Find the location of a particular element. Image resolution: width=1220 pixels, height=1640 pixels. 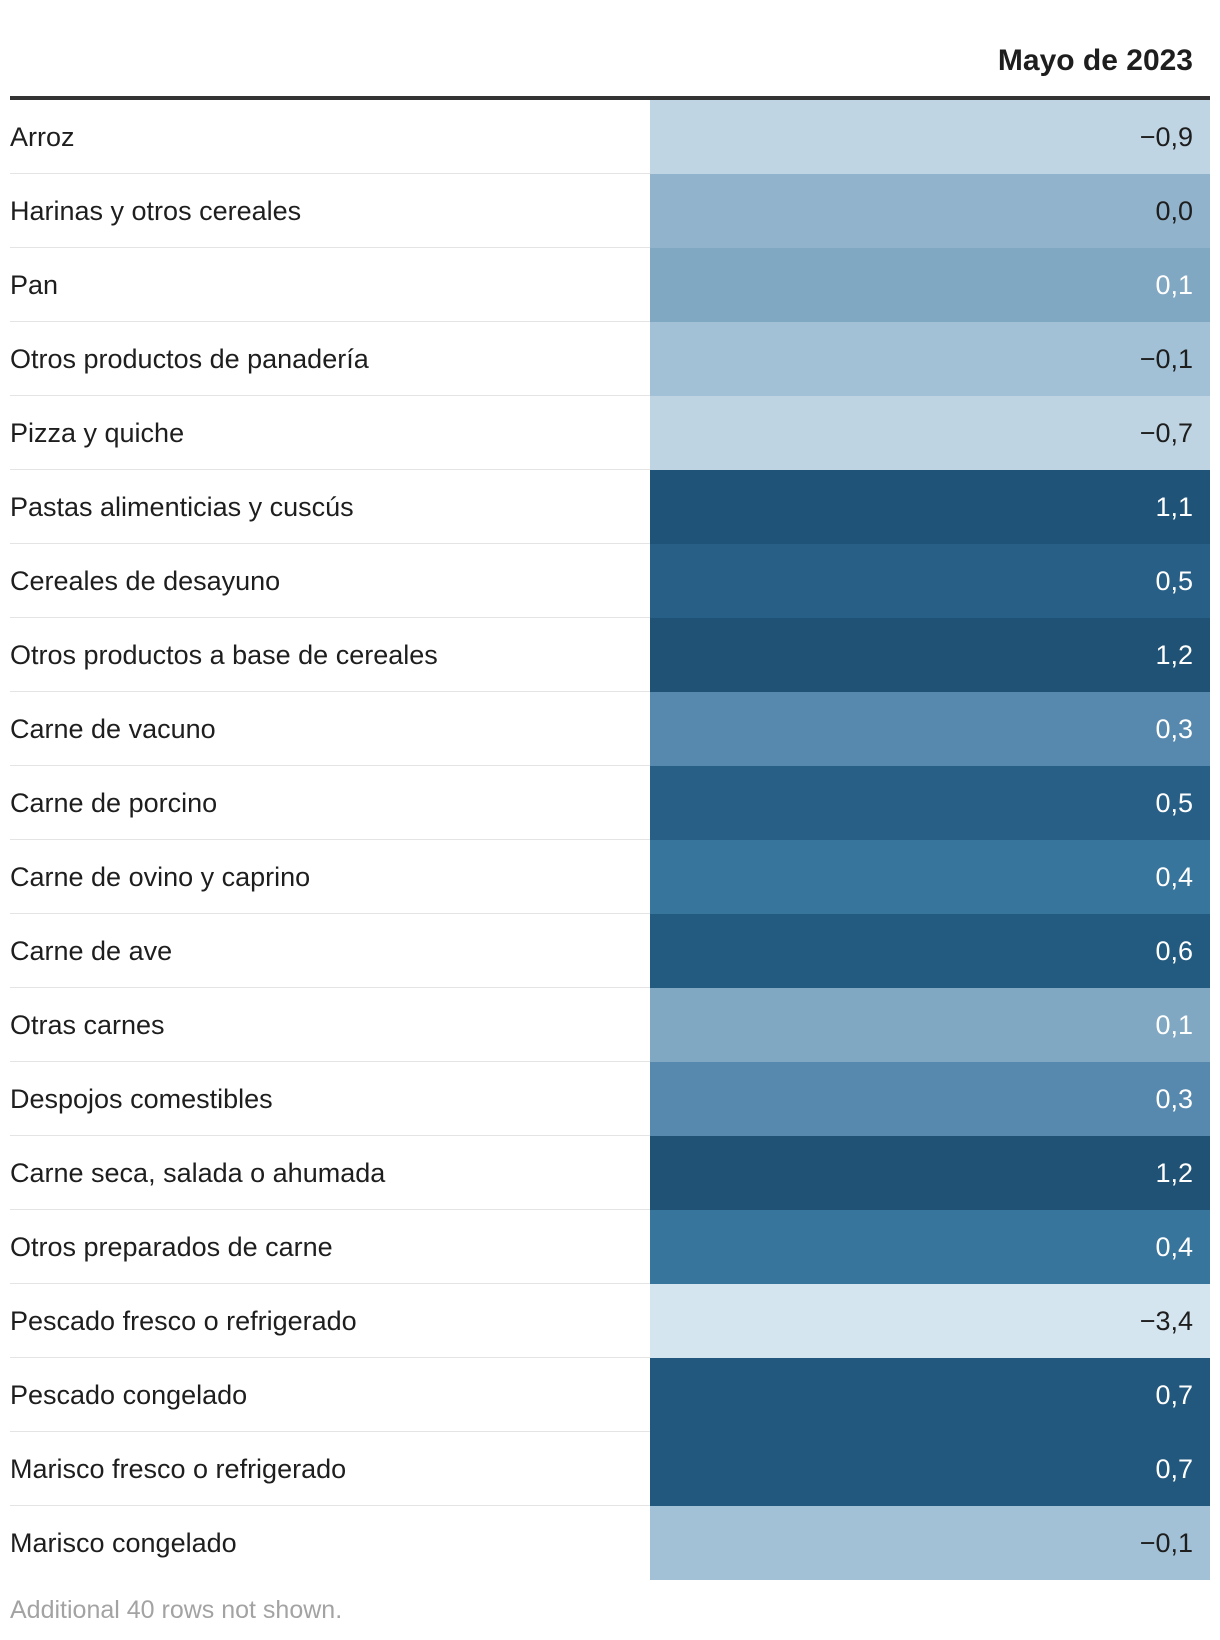

heat-cell: 0,6 is located at coordinates (930, 951).